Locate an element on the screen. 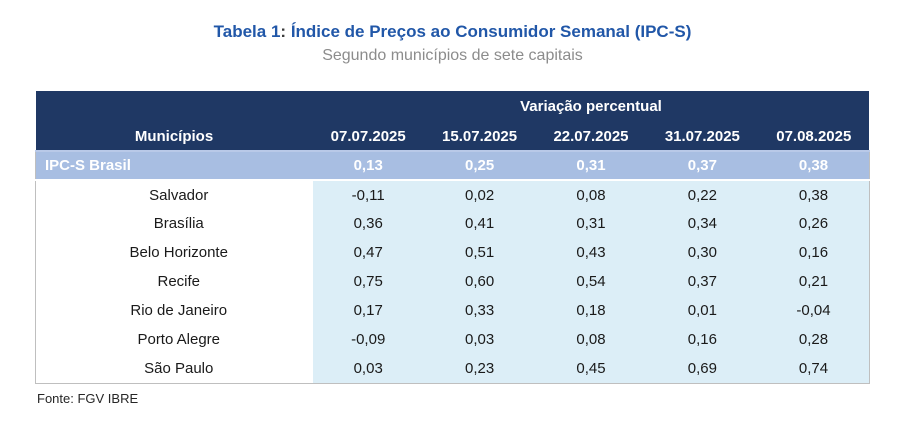  group-header-row: Variação percentual is located at coordinates (452, 106).